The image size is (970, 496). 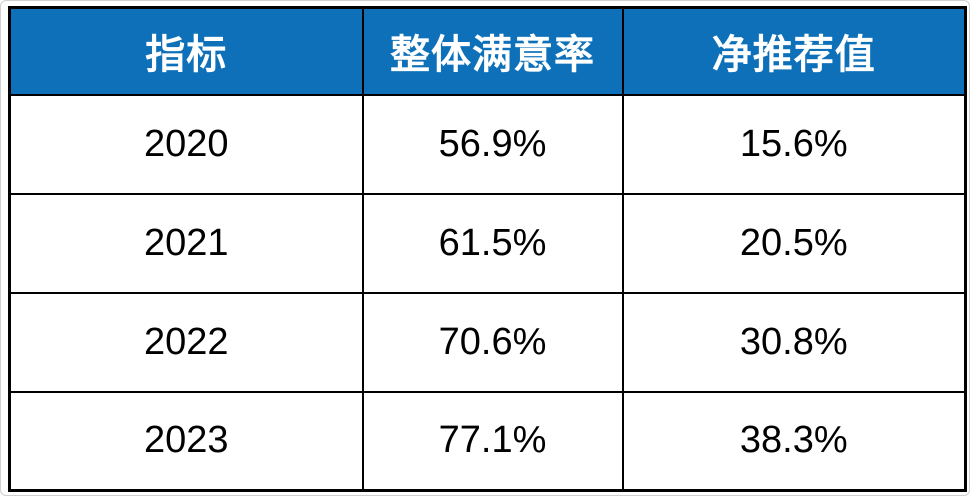 I want to click on year-cell: 2022, so click(x=186, y=342).